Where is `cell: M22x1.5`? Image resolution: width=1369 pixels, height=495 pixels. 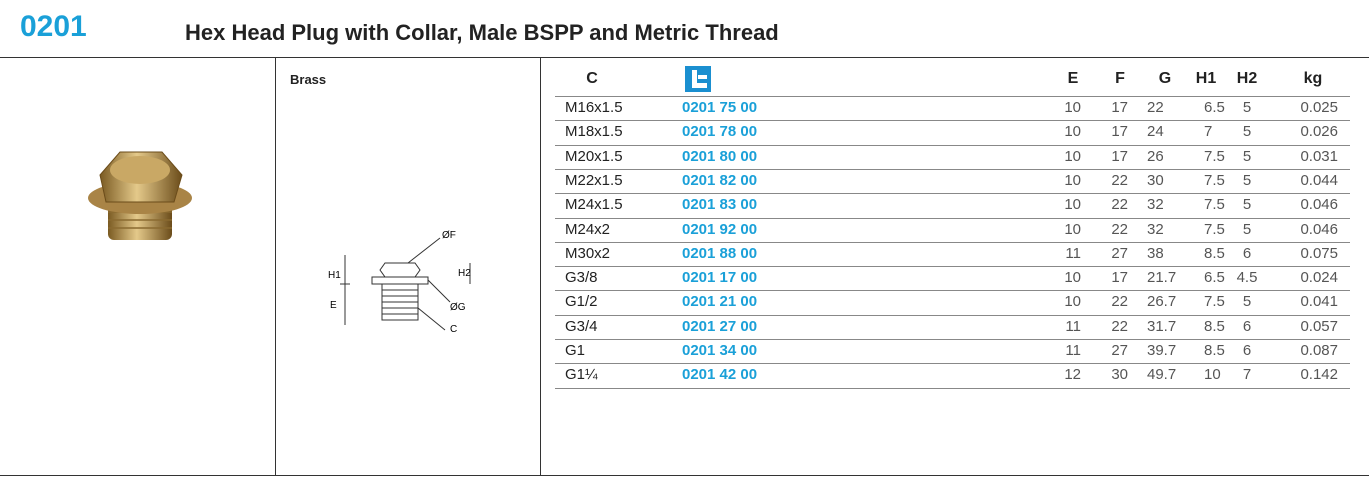 cell: M22x1.5 is located at coordinates (594, 180).